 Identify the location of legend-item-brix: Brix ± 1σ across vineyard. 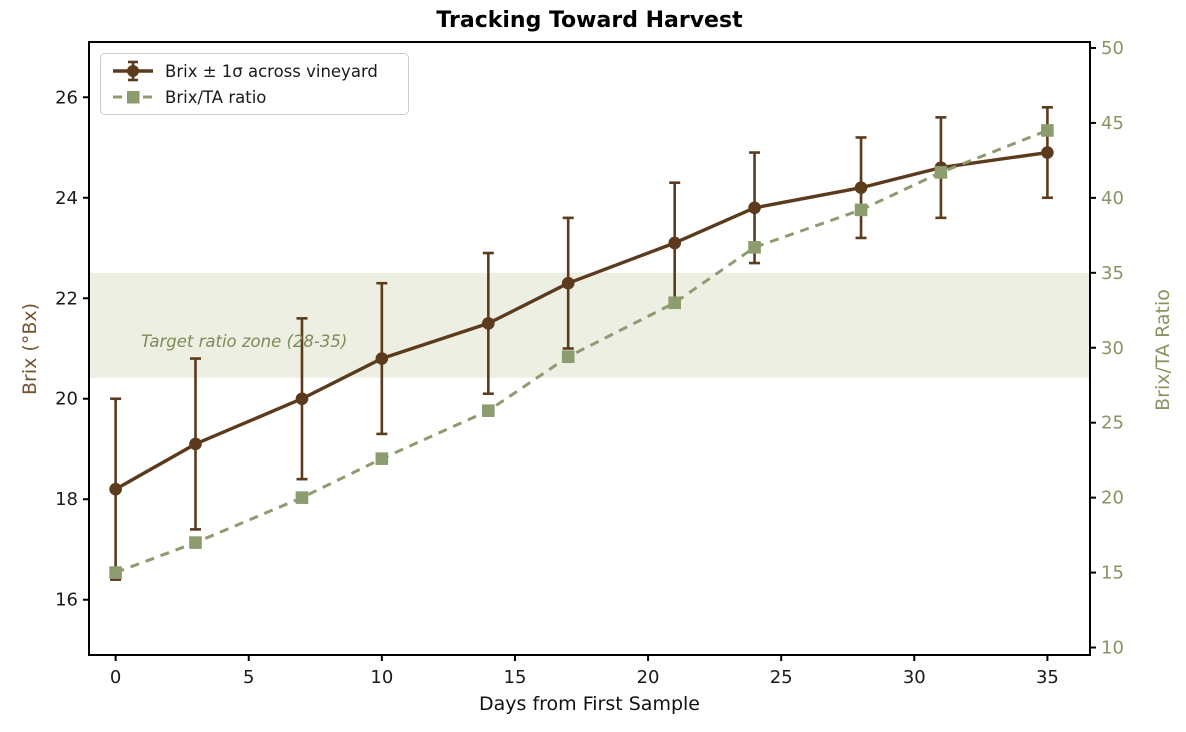
(254, 71).